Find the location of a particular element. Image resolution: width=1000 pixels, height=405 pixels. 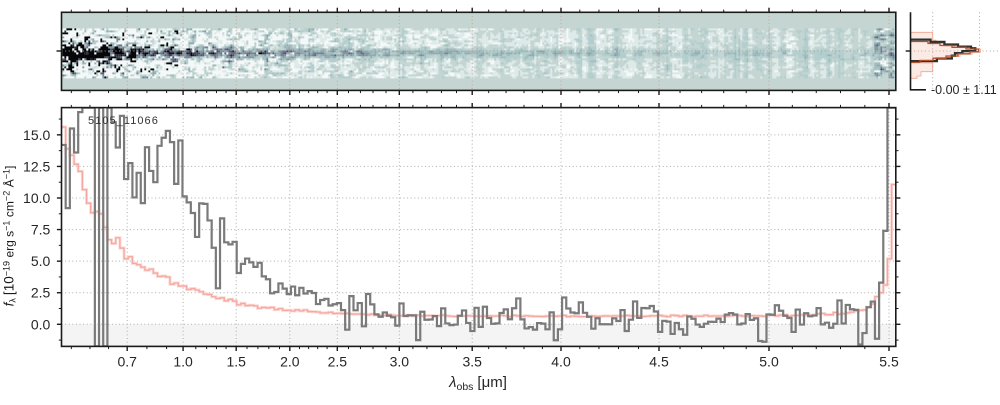

svg-text: fλ[10−19erg s−1cm−2Å−1] is located at coordinates (10, 236).